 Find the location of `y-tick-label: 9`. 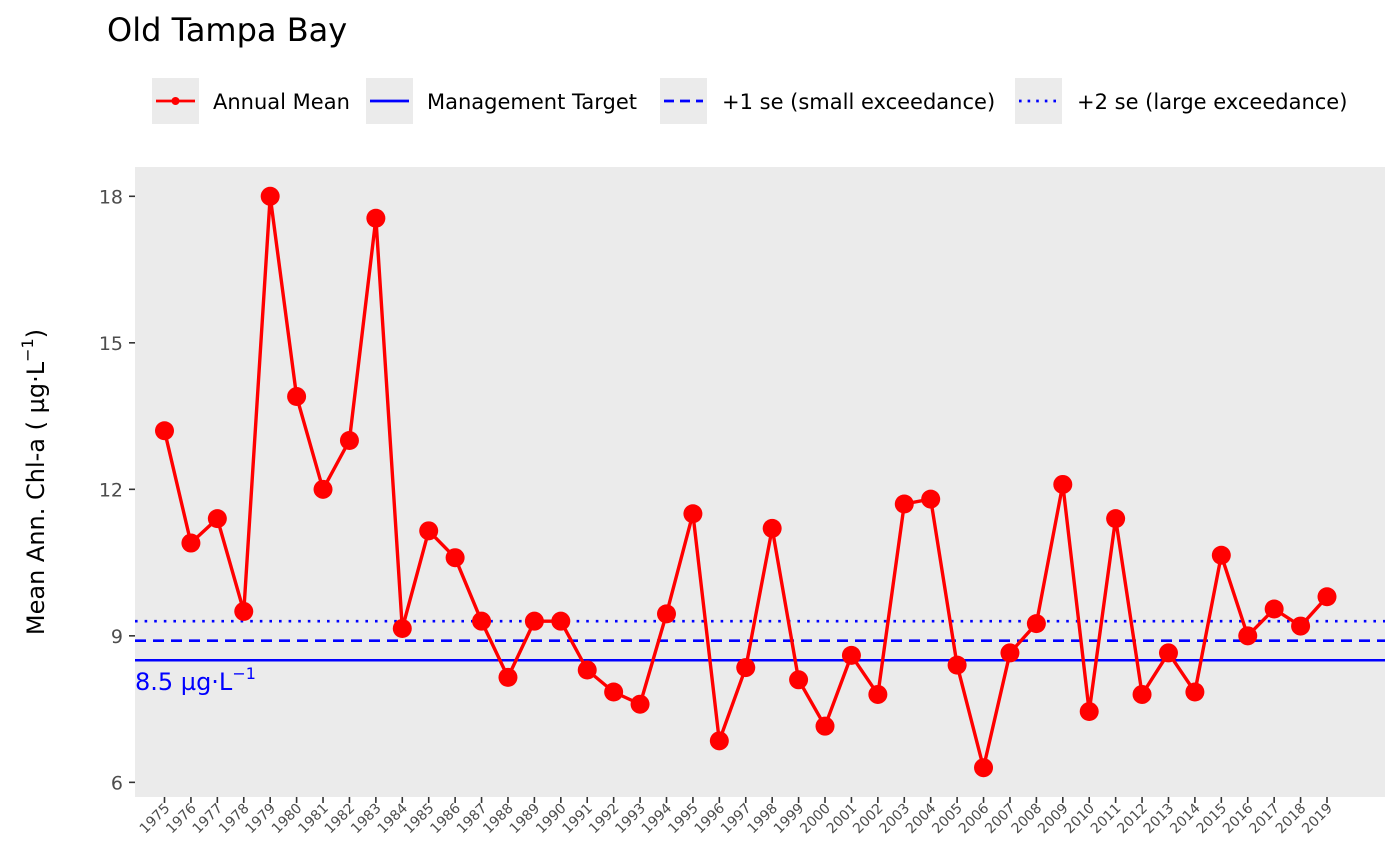

y-tick-label: 9 is located at coordinates (117, 637).